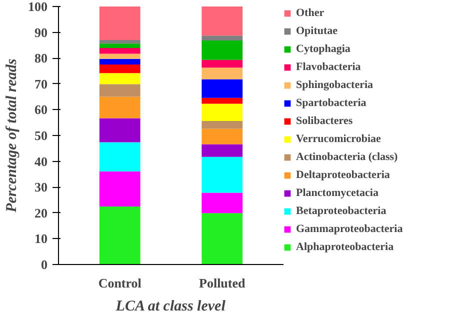 The image size is (472, 328). What do you see at coordinates (41, 110) in the screenshot?
I see `y-tick-label: 60` at bounding box center [41, 110].